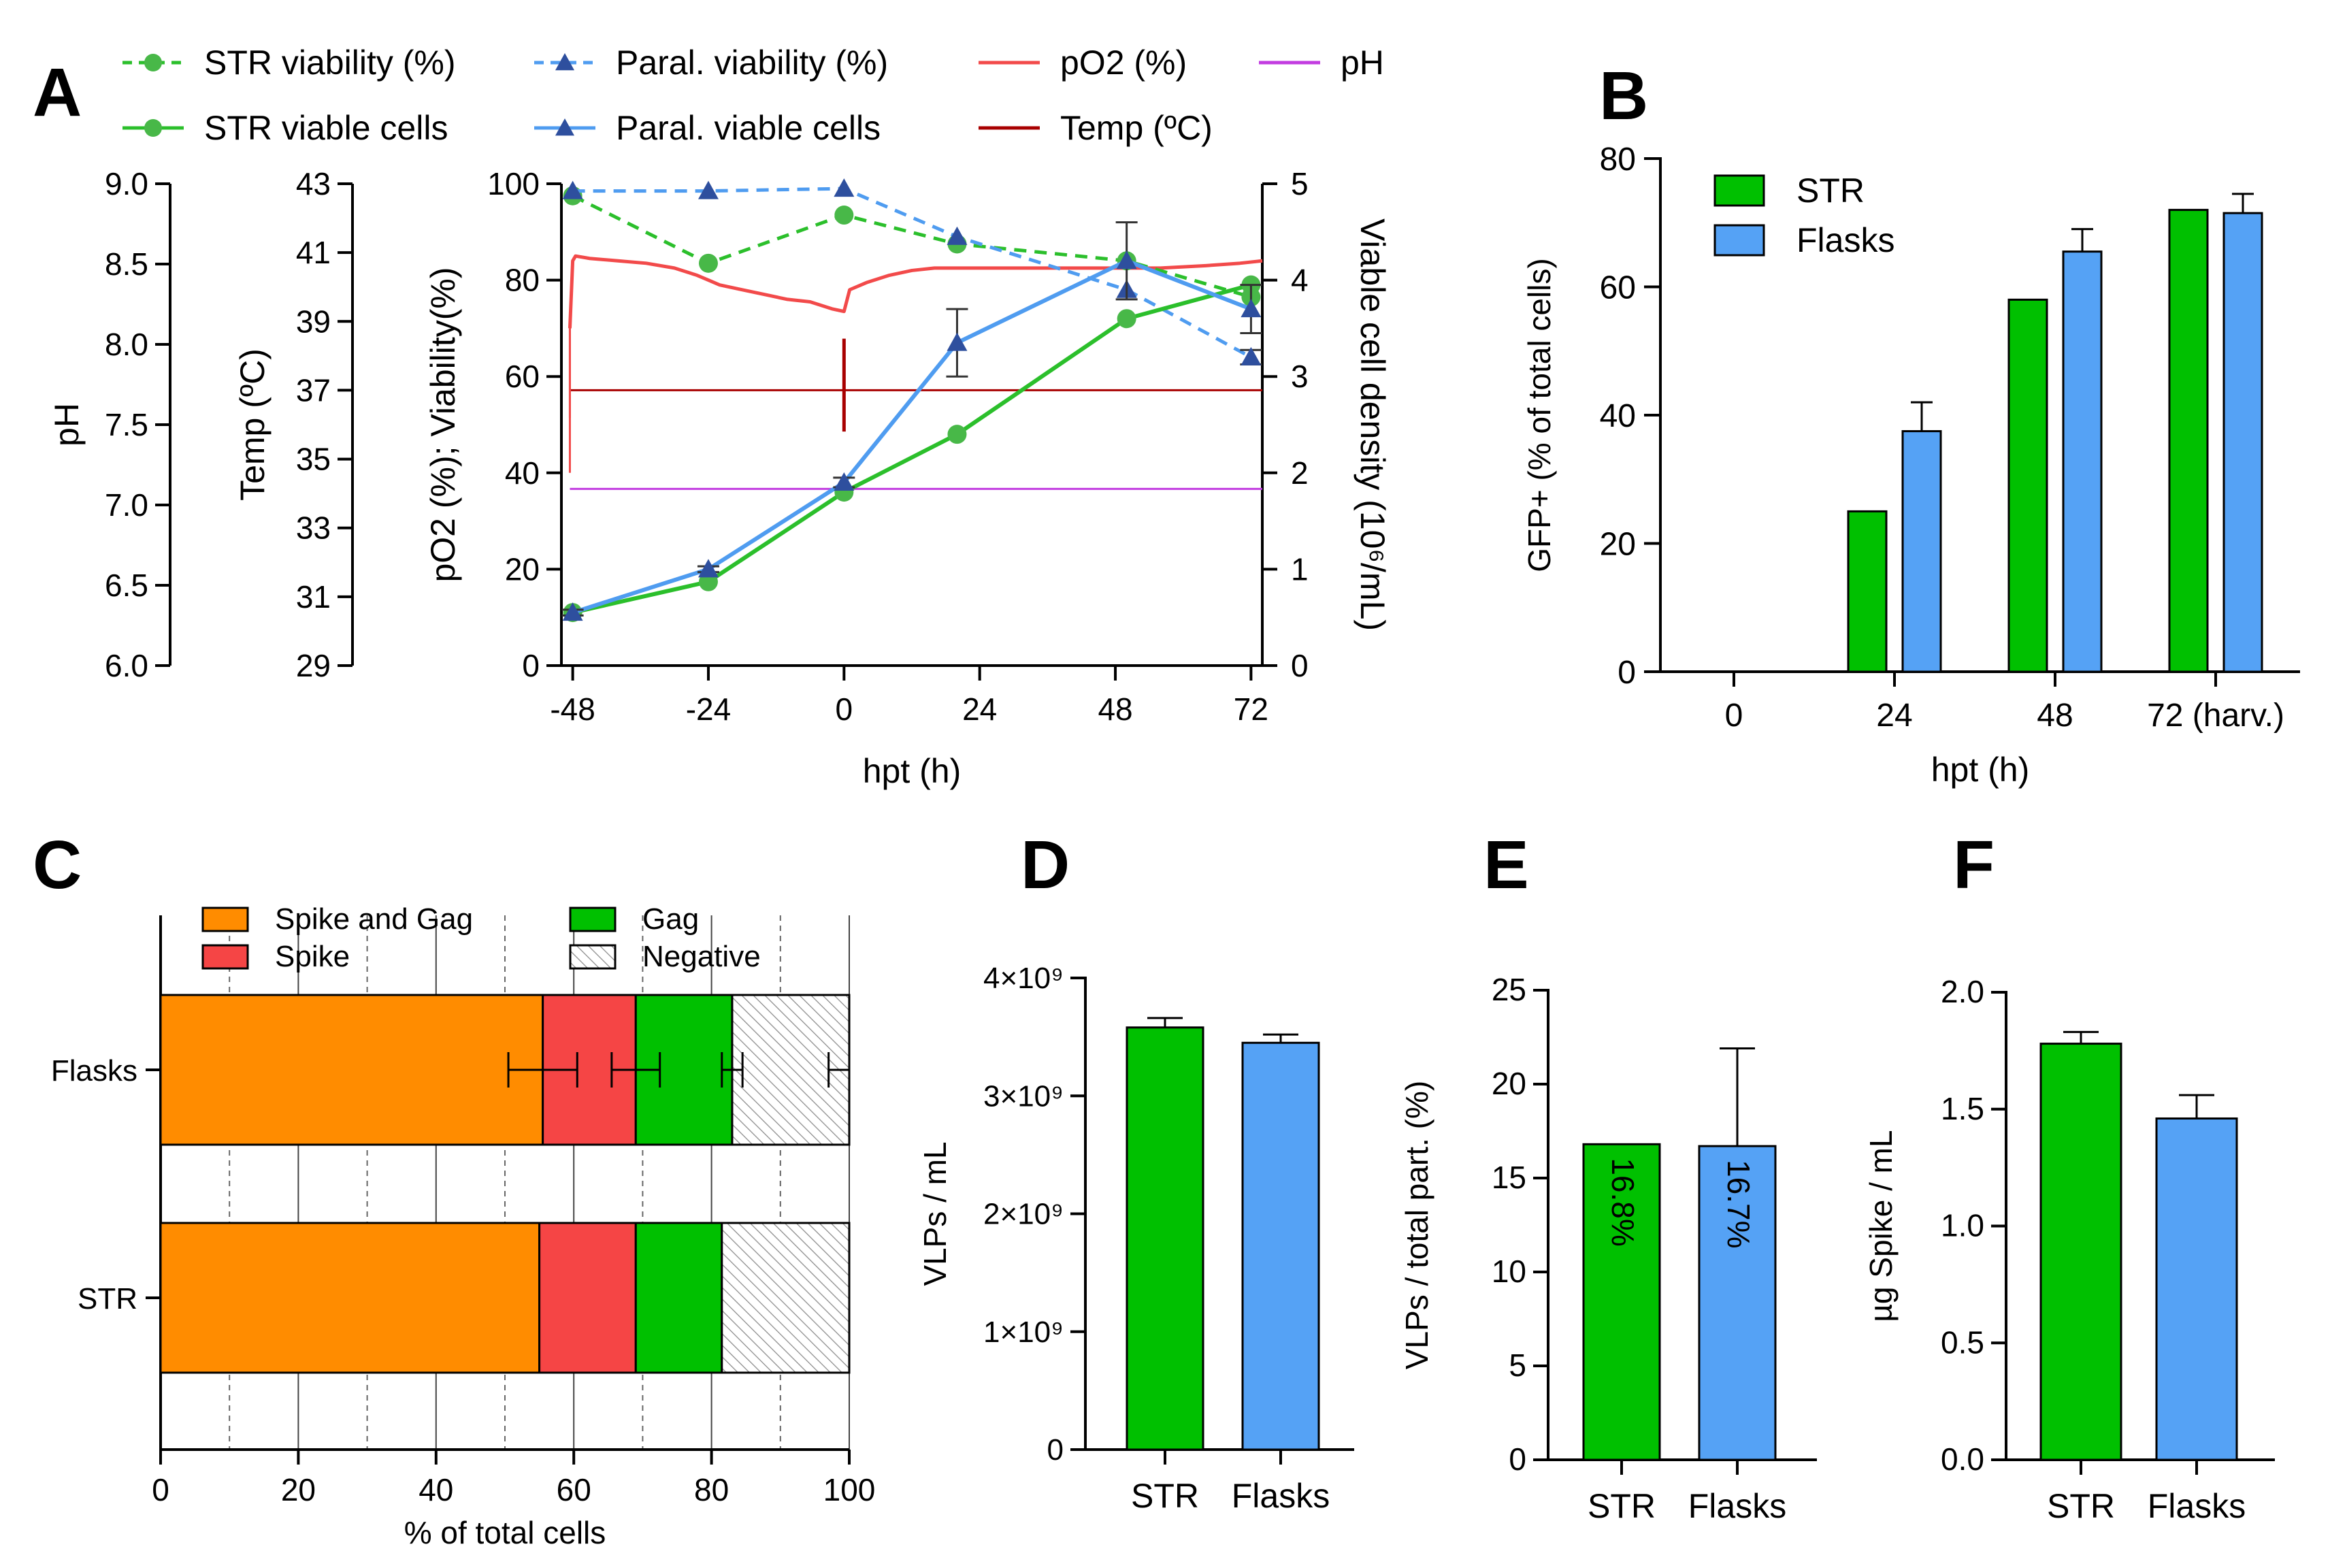 The width and height of the screenshot is (2330, 1568). What do you see at coordinates (1622, 1302) in the screenshot?
I see `e-bar-str` at bounding box center [1622, 1302].